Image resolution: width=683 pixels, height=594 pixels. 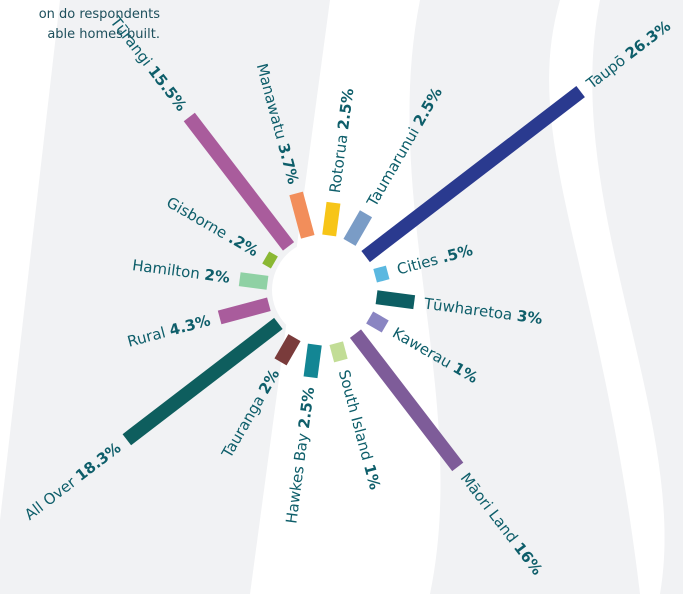 I want to click on title-line: able homes built., so click(x=103, y=34).